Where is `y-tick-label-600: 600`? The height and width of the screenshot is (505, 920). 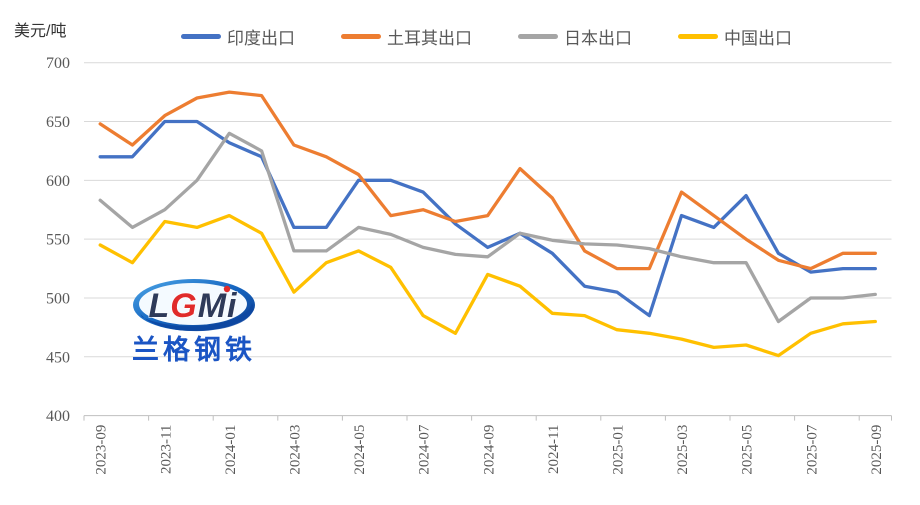 y-tick-label-600: 600 is located at coordinates (58, 181).